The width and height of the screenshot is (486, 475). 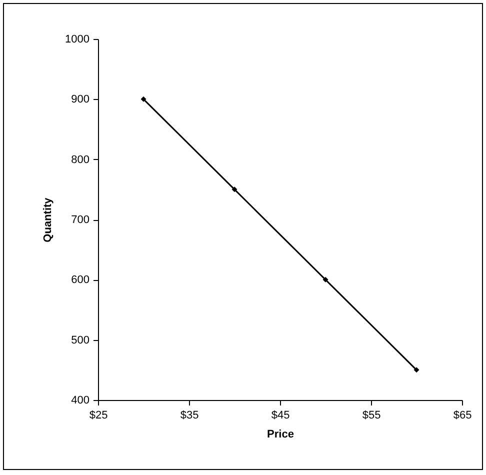 What do you see at coordinates (80, 100) in the screenshot?
I see `y-tick-label: 900` at bounding box center [80, 100].